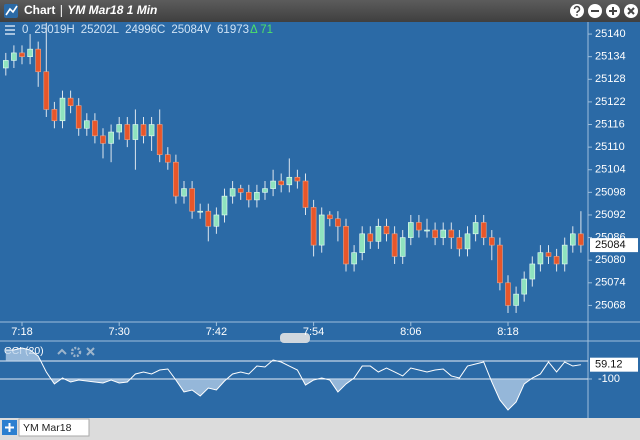 Image resolution: width=640 pixels, height=440 pixels. I want to click on last-value-box, so click(614, 364).